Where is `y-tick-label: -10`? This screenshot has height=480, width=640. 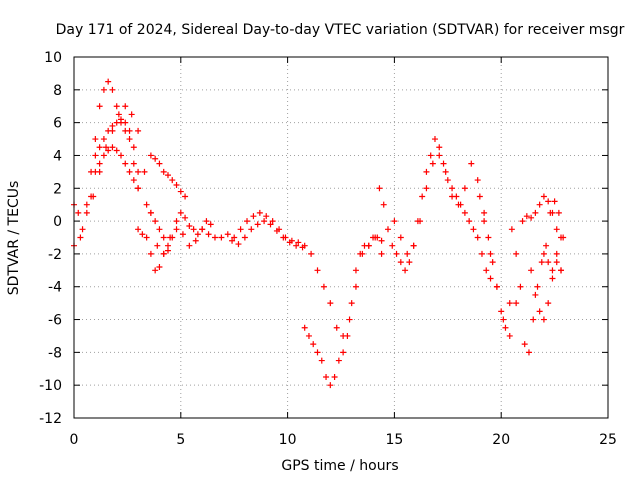 y-tick-label: -10 is located at coordinates (50, 386).